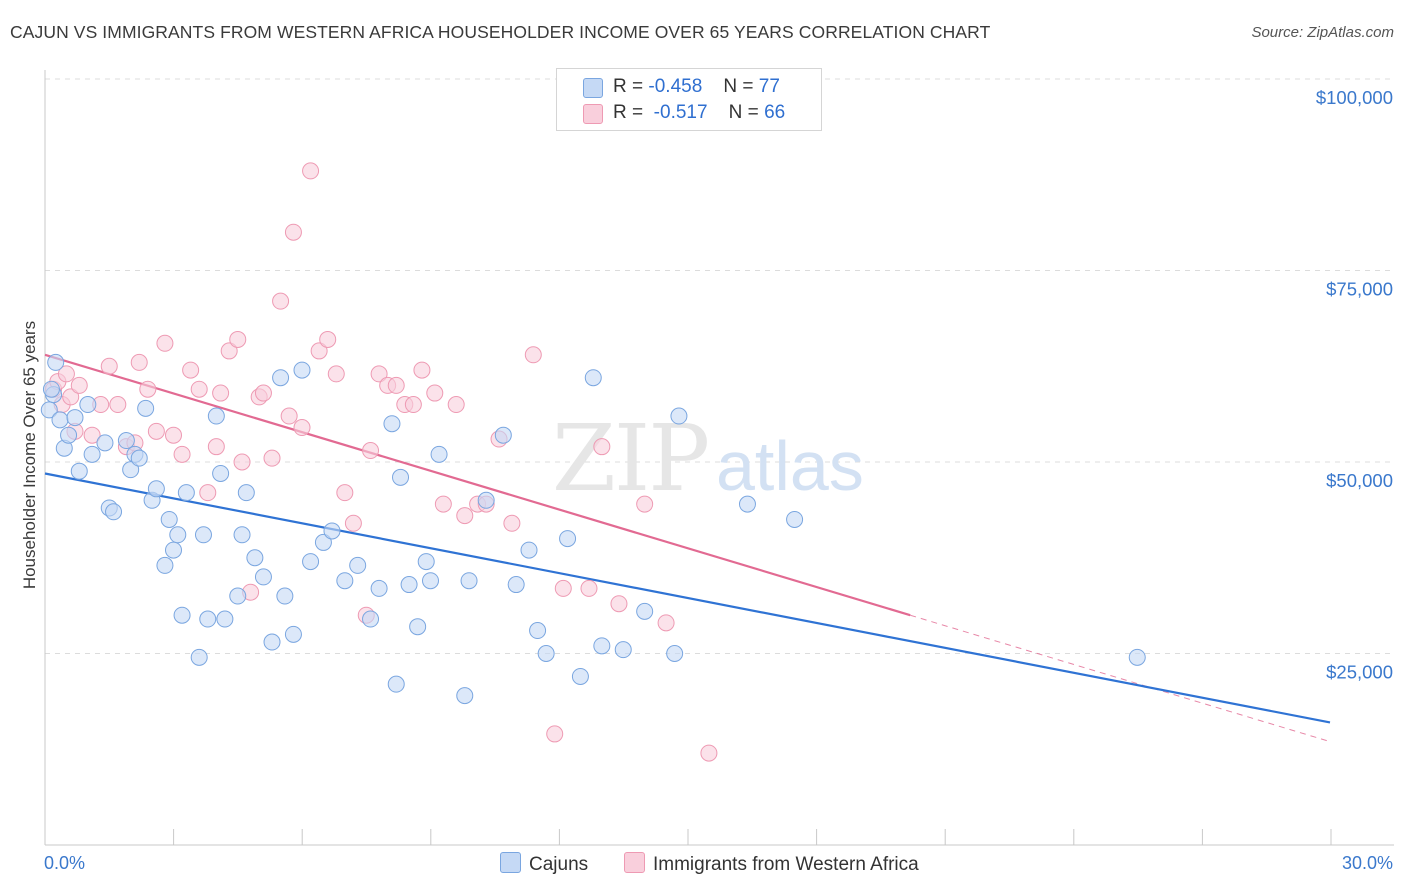  I want to click on watermark: ZIP atlas, so click(708, 458).